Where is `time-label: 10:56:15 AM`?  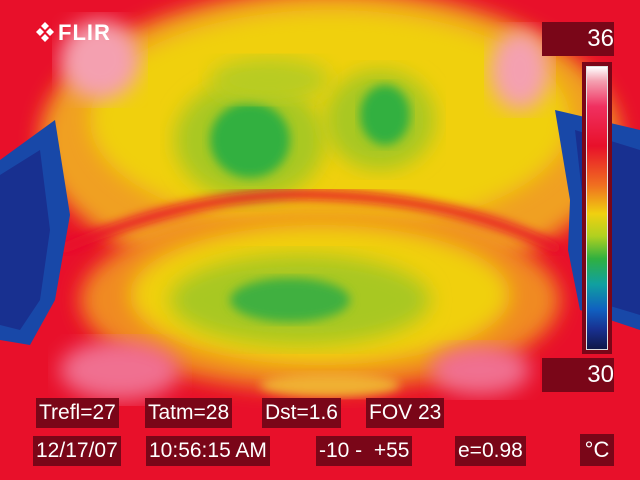
time-label: 10:56:15 AM is located at coordinates (208, 451).